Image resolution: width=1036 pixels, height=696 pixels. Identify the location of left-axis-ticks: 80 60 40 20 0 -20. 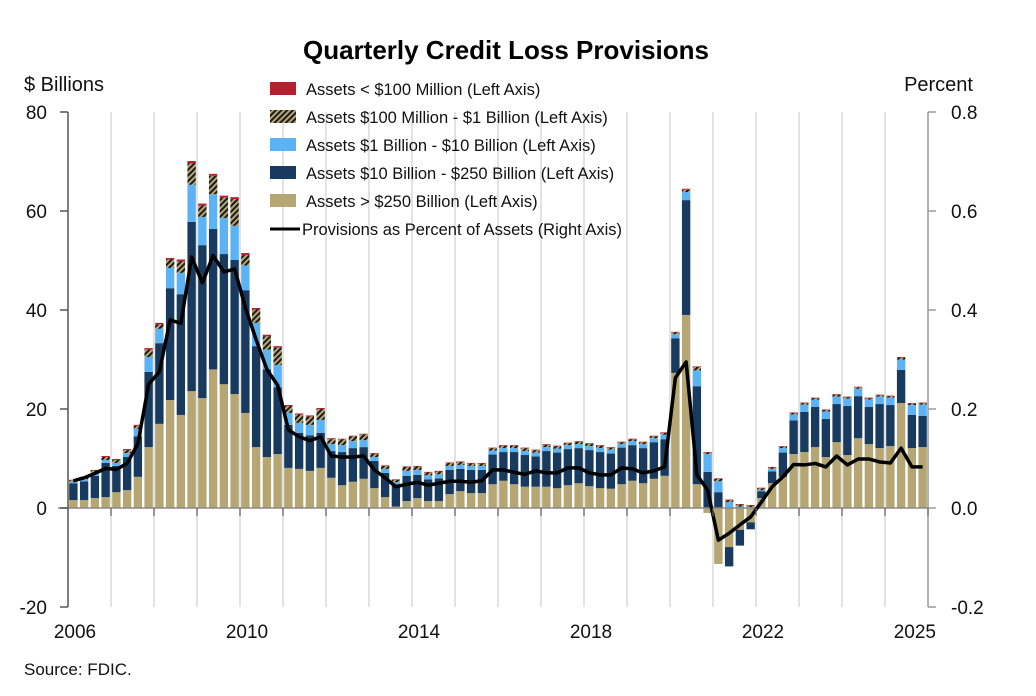
(44, 361).